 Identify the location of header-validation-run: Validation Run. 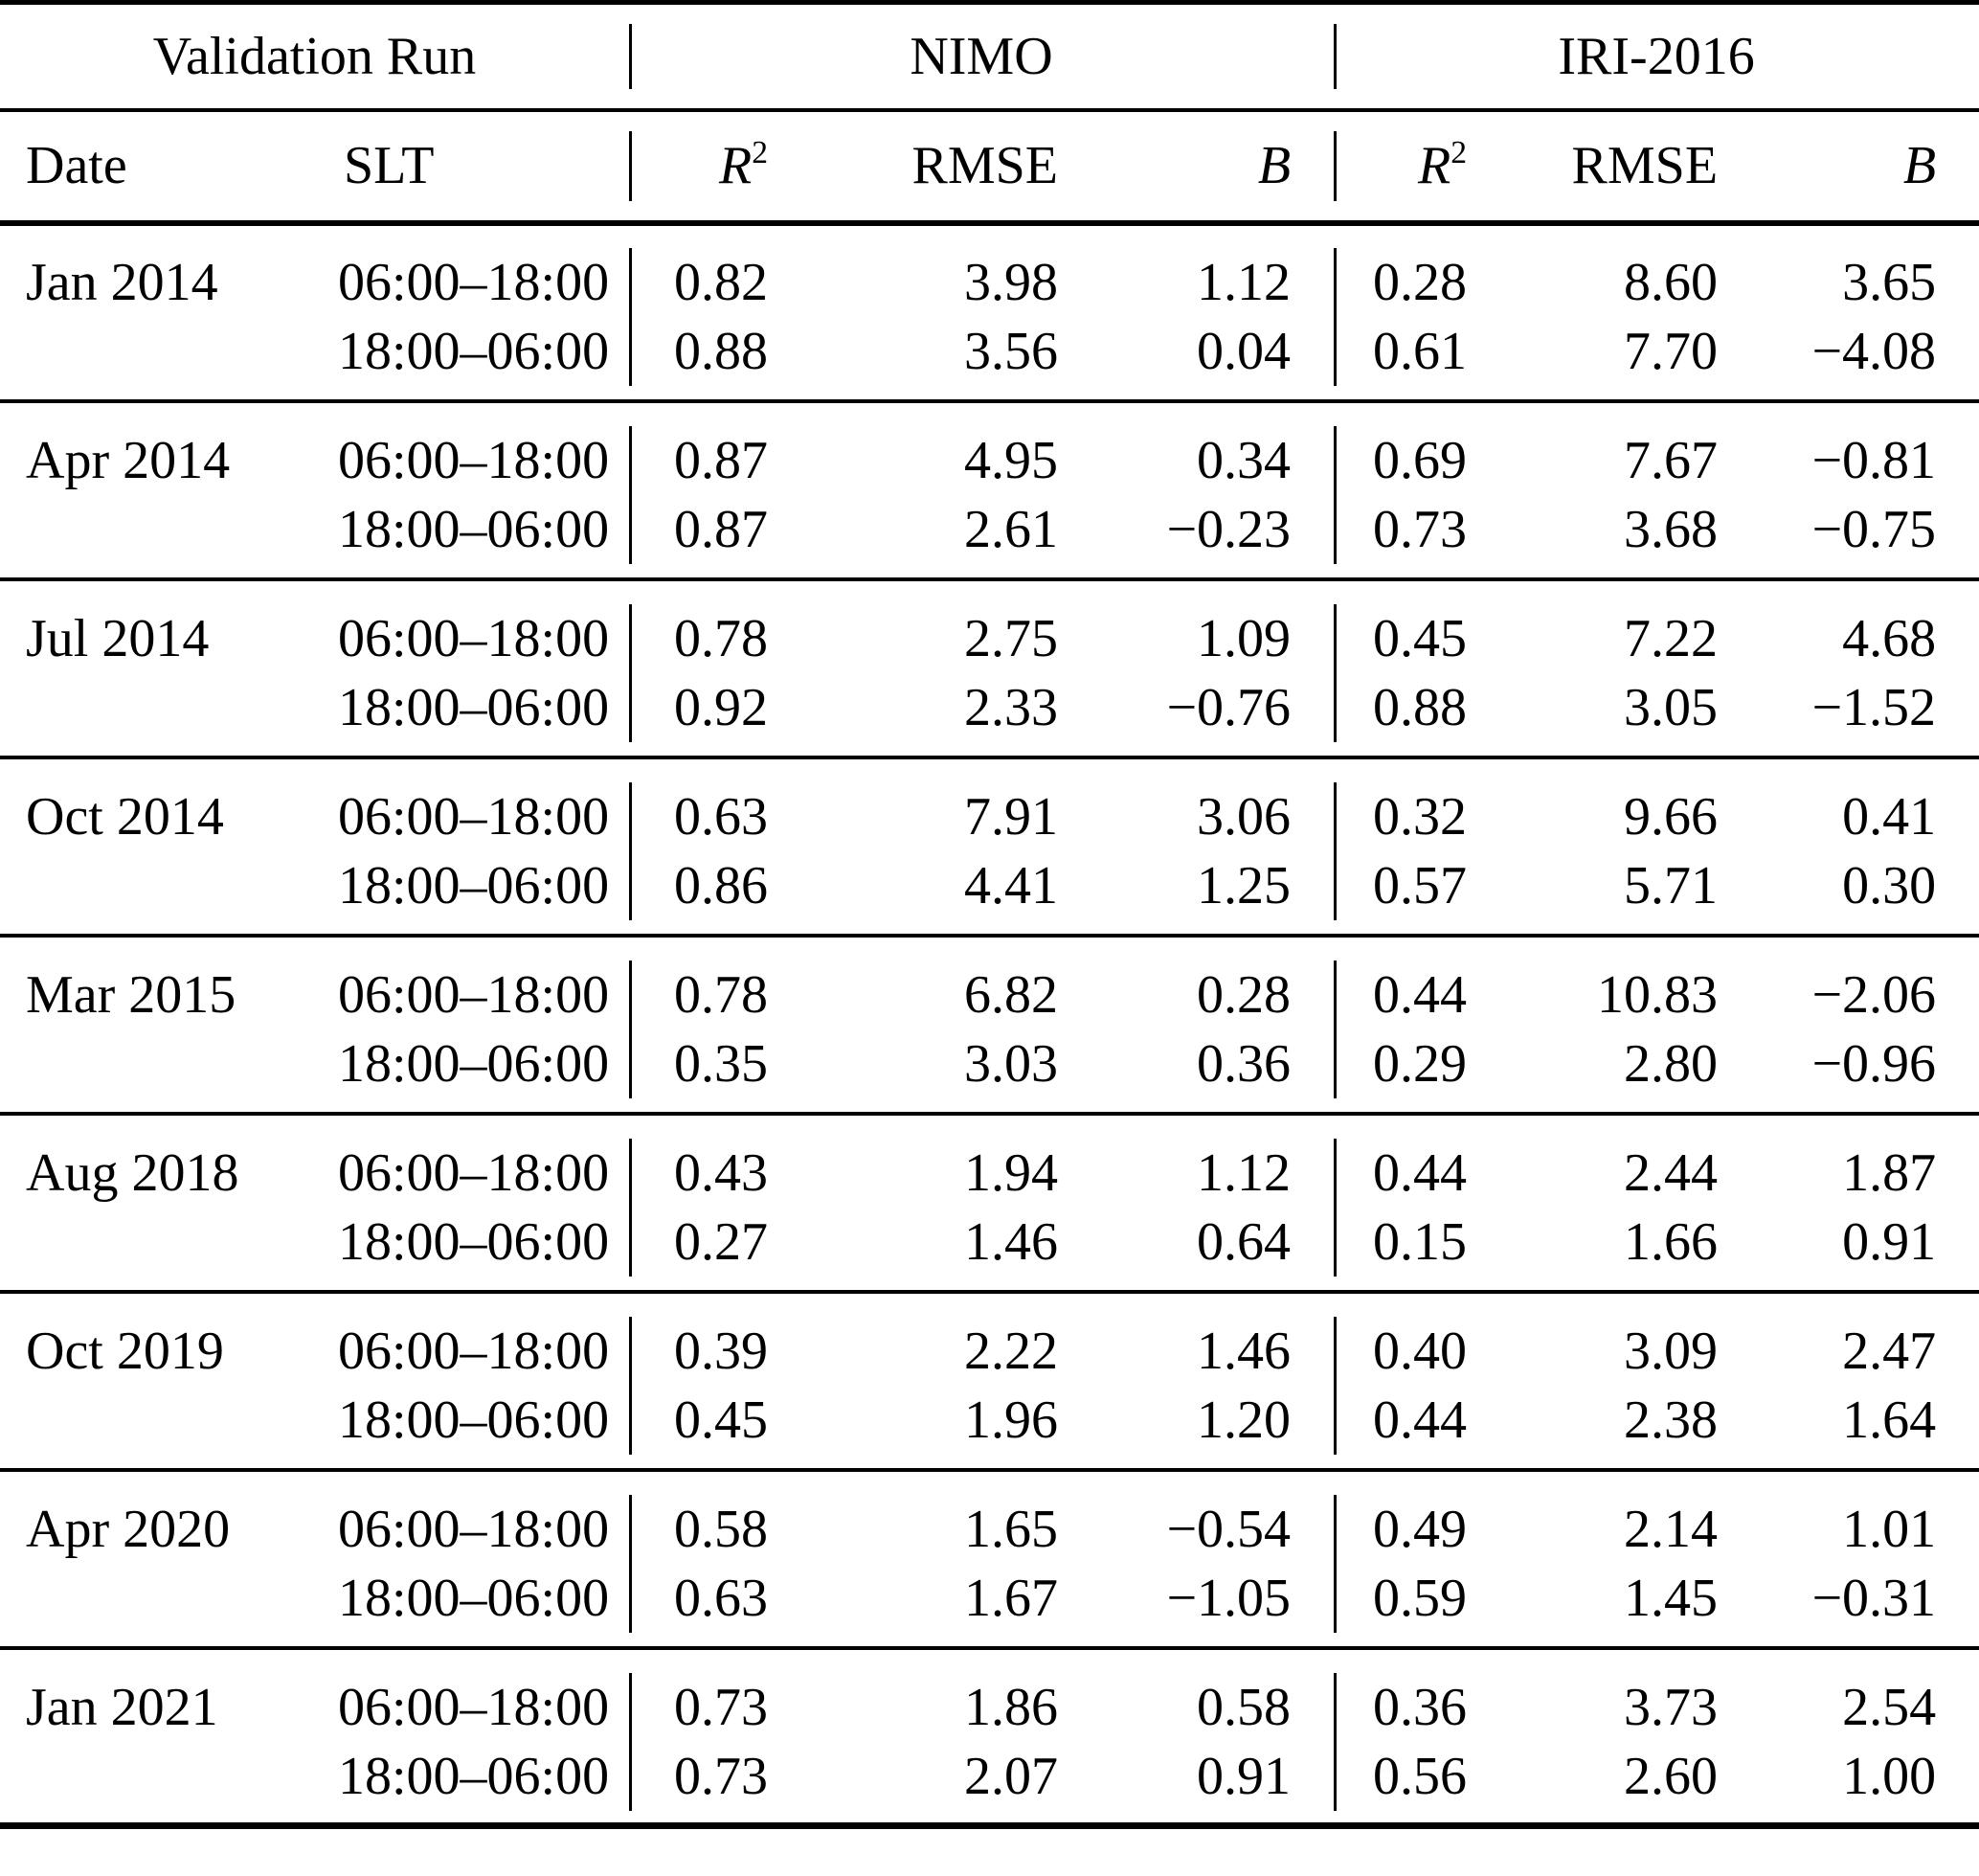
(315, 56).